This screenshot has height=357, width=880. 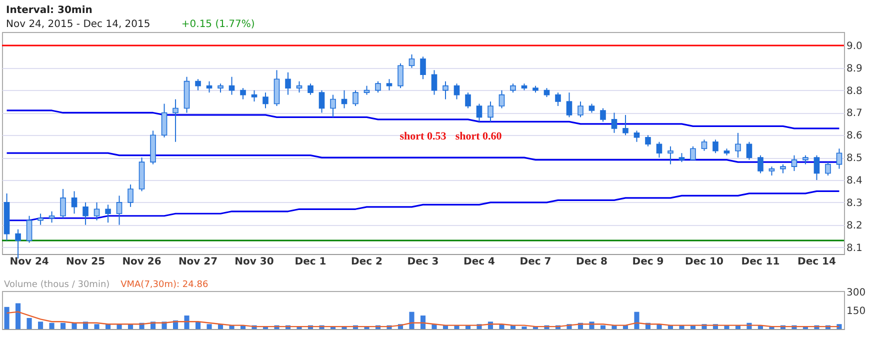 What do you see at coordinates (648, 262) in the screenshot?
I see `x-tick-label: Dec 9` at bounding box center [648, 262].